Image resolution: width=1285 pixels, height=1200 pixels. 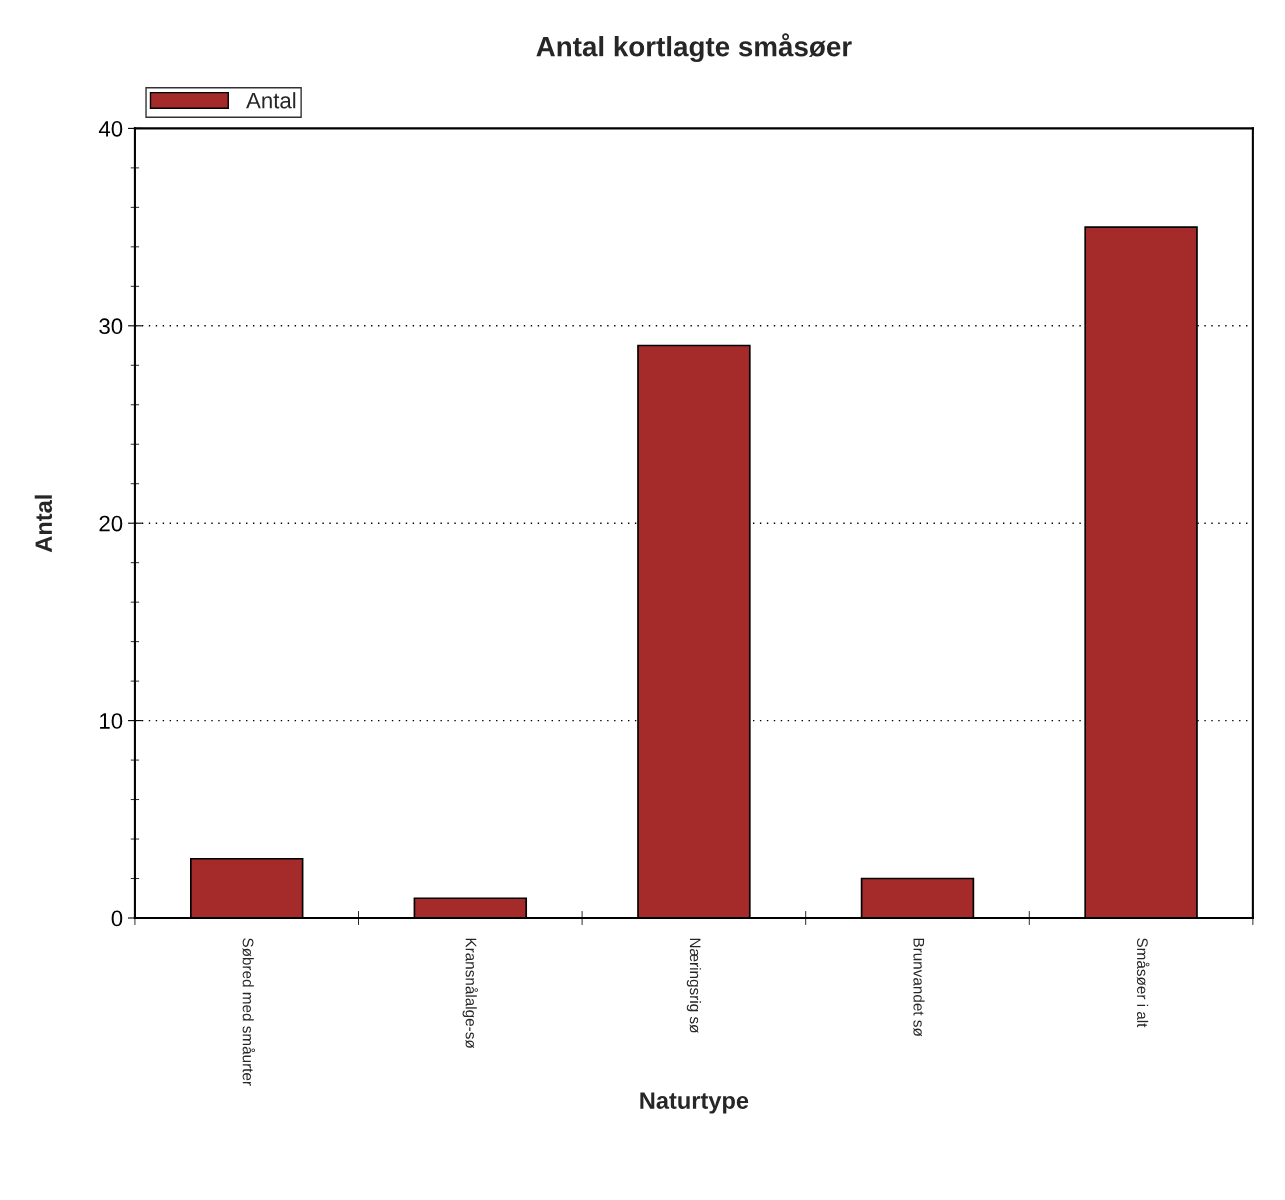 What do you see at coordinates (470, 993) in the screenshot?
I see `x-tick-label: Kransnålalge-sø` at bounding box center [470, 993].